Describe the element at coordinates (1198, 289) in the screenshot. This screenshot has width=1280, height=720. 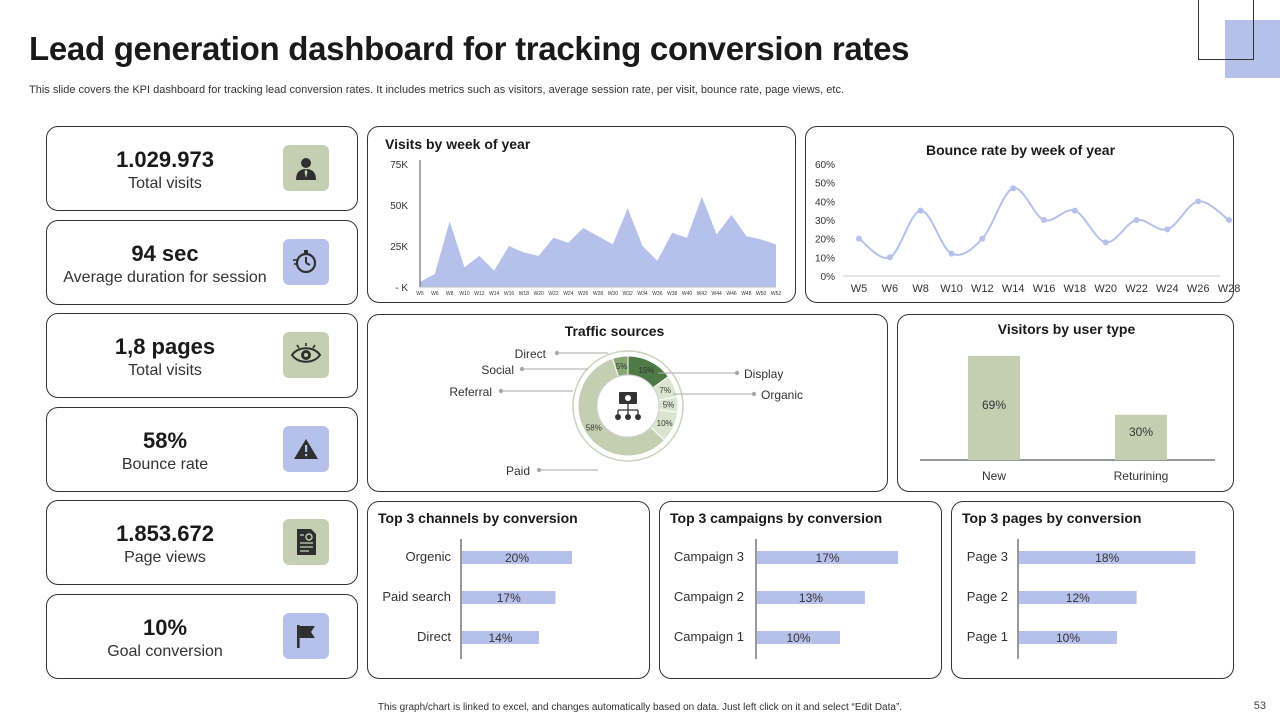
I see `x-tick-label: W26` at that location.